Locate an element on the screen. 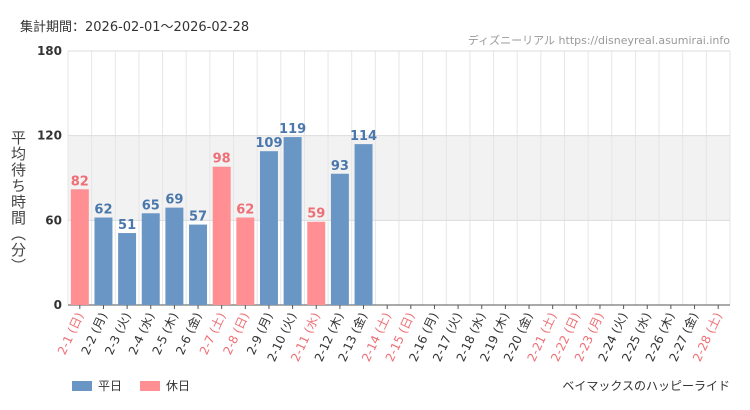 This screenshot has width=750, height=410. legend-item-weekday: 平日 is located at coordinates (97, 385).